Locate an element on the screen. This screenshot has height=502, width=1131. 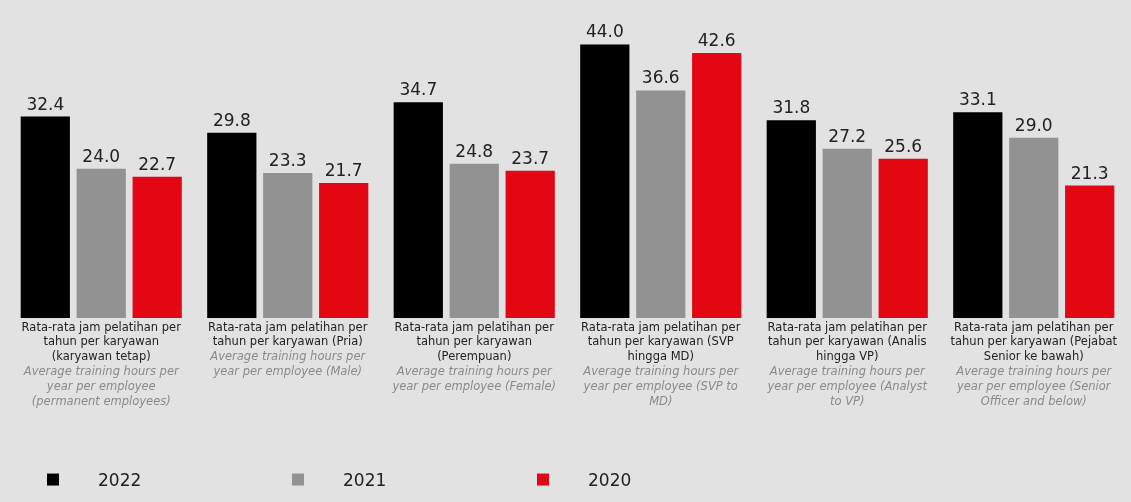
legend-label: 2021 is located at coordinates (365, 480).